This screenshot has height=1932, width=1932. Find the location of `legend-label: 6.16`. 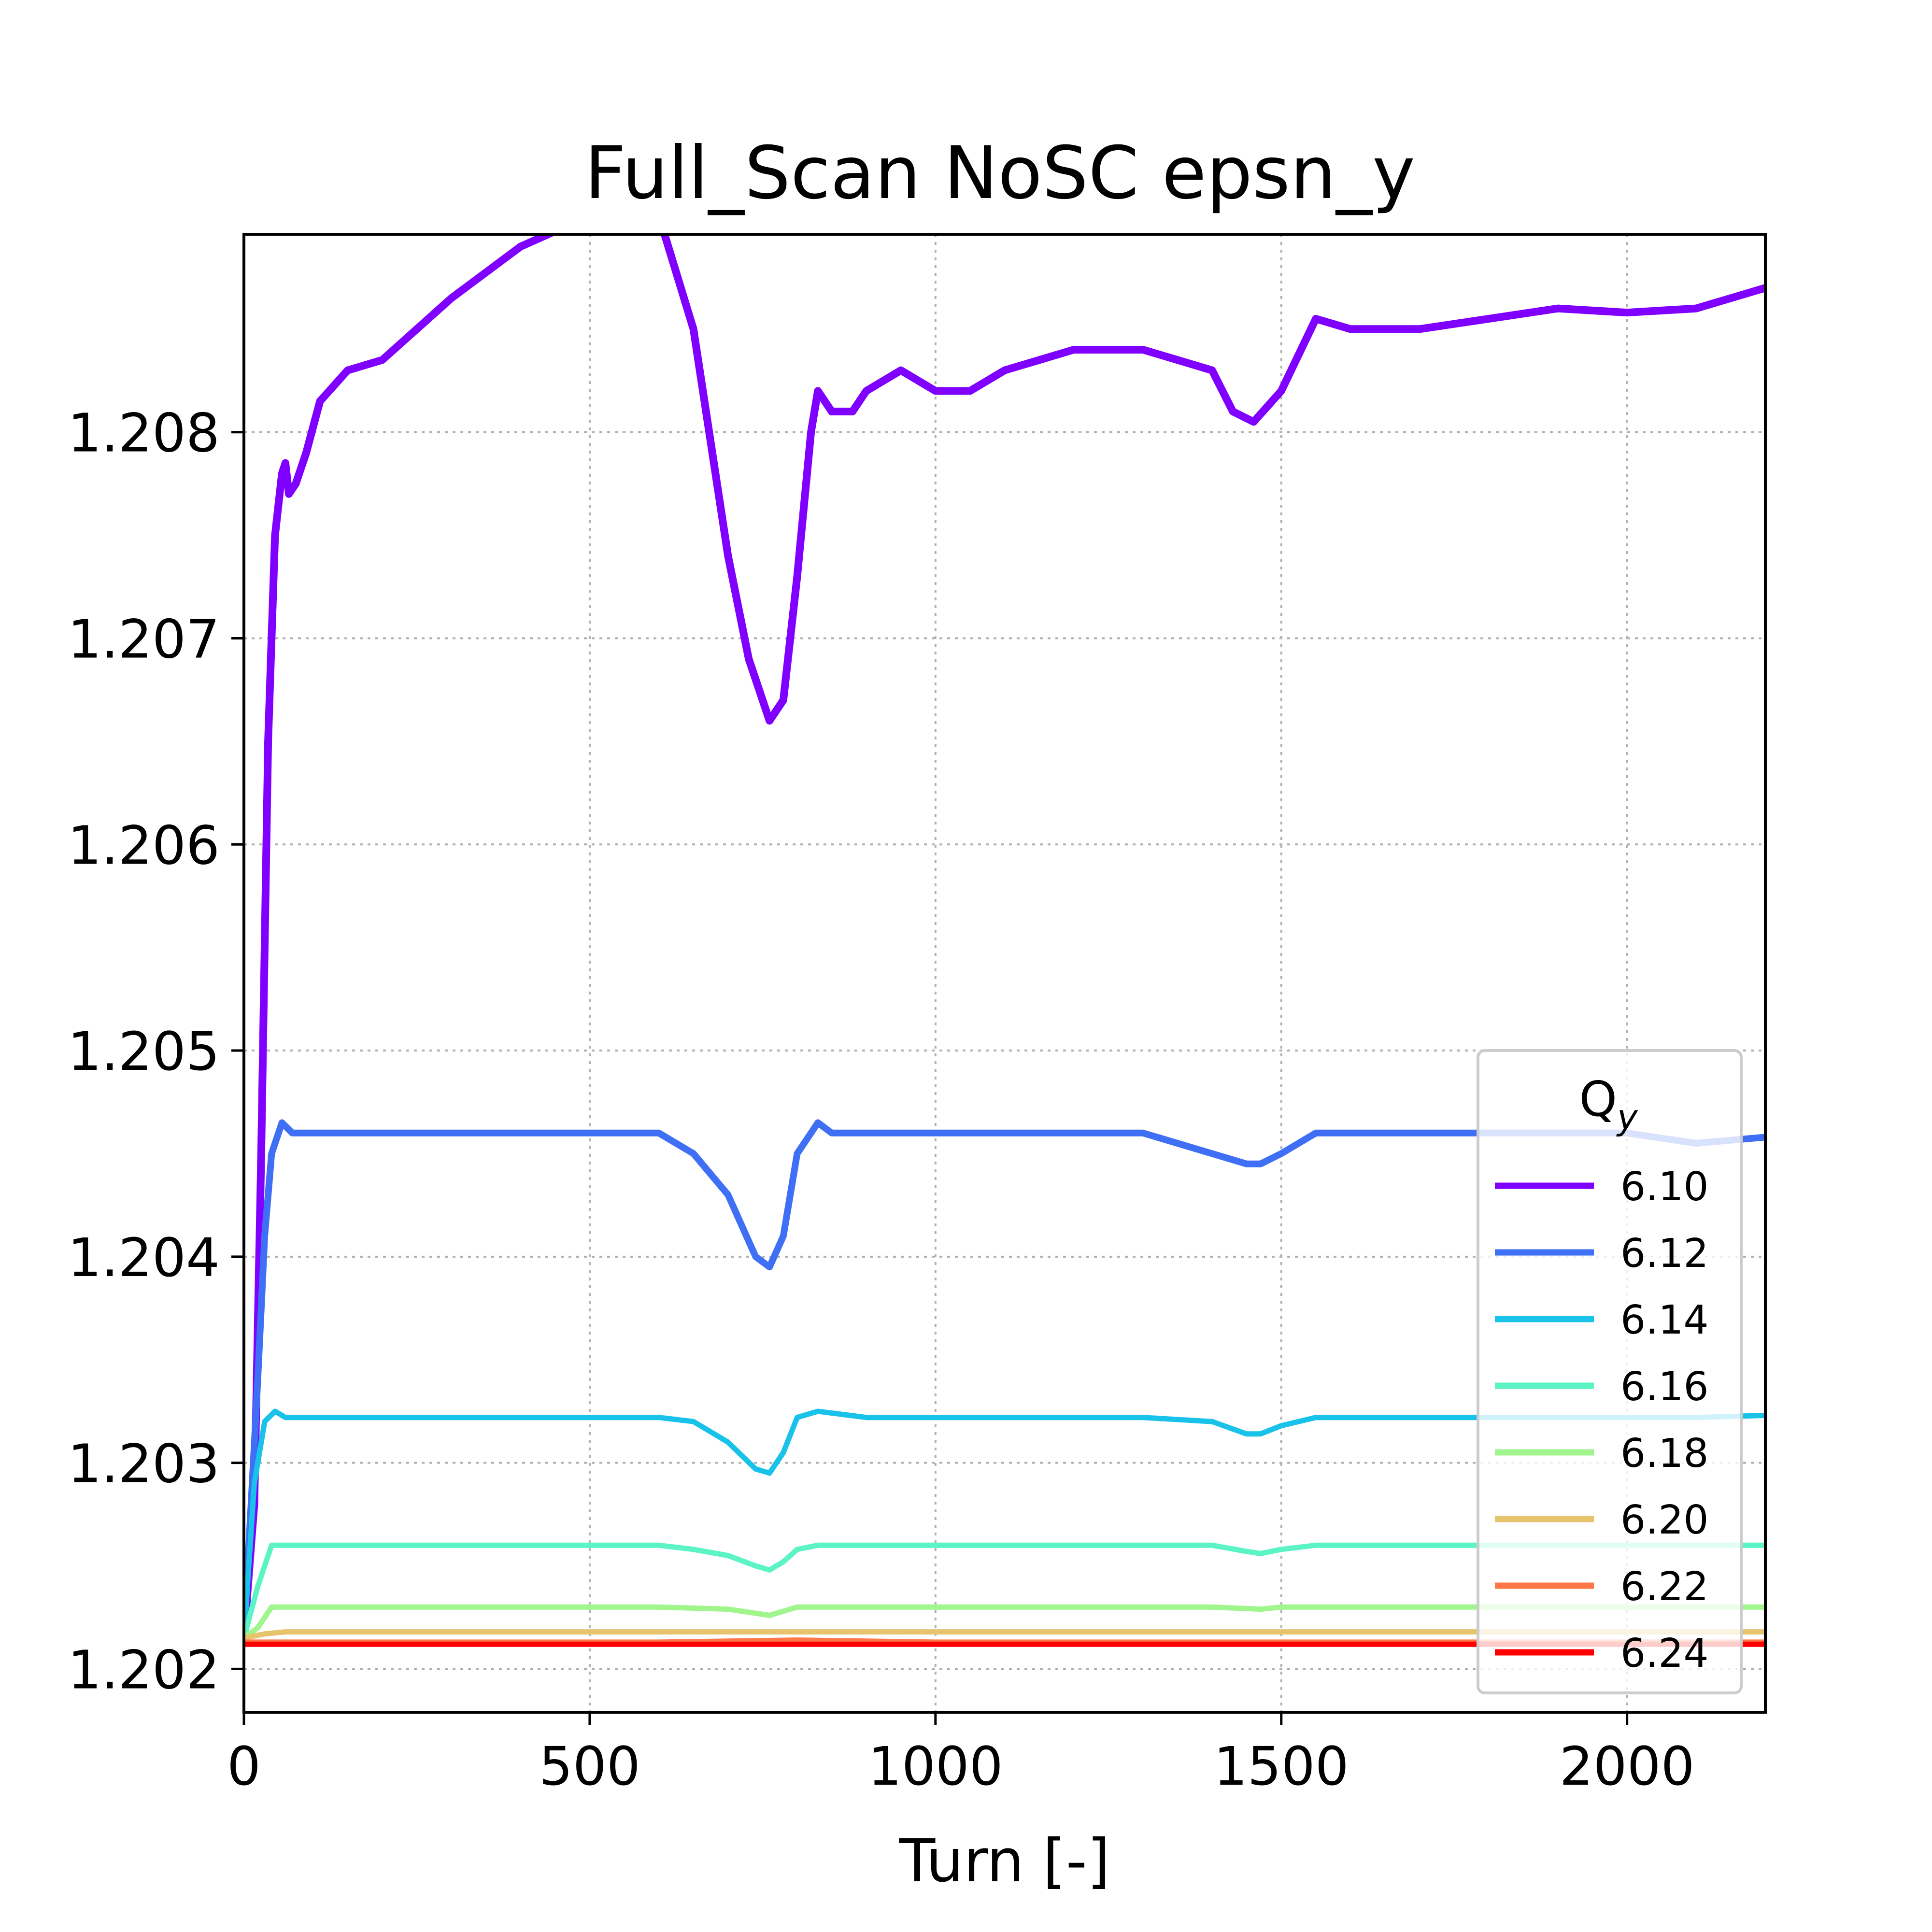

legend-label: 6.16 is located at coordinates (1664, 1387).